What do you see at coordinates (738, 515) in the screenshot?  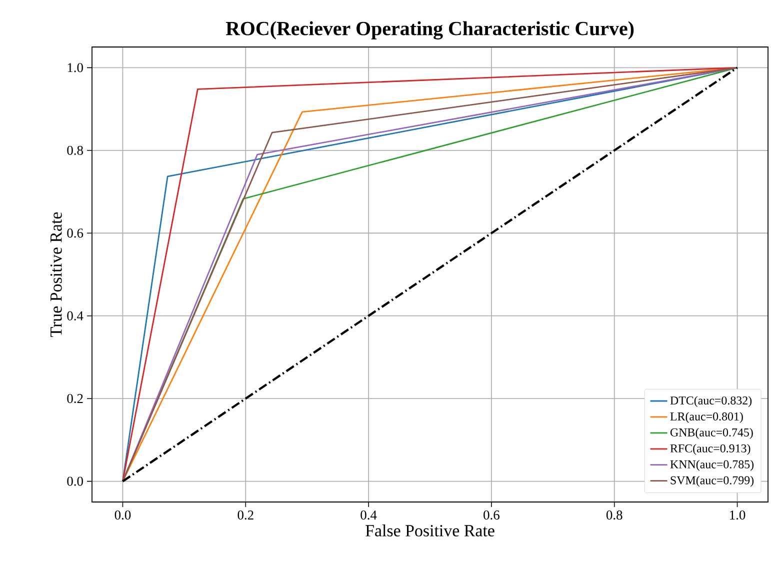 I see `x-tick-label: 1.0` at bounding box center [738, 515].